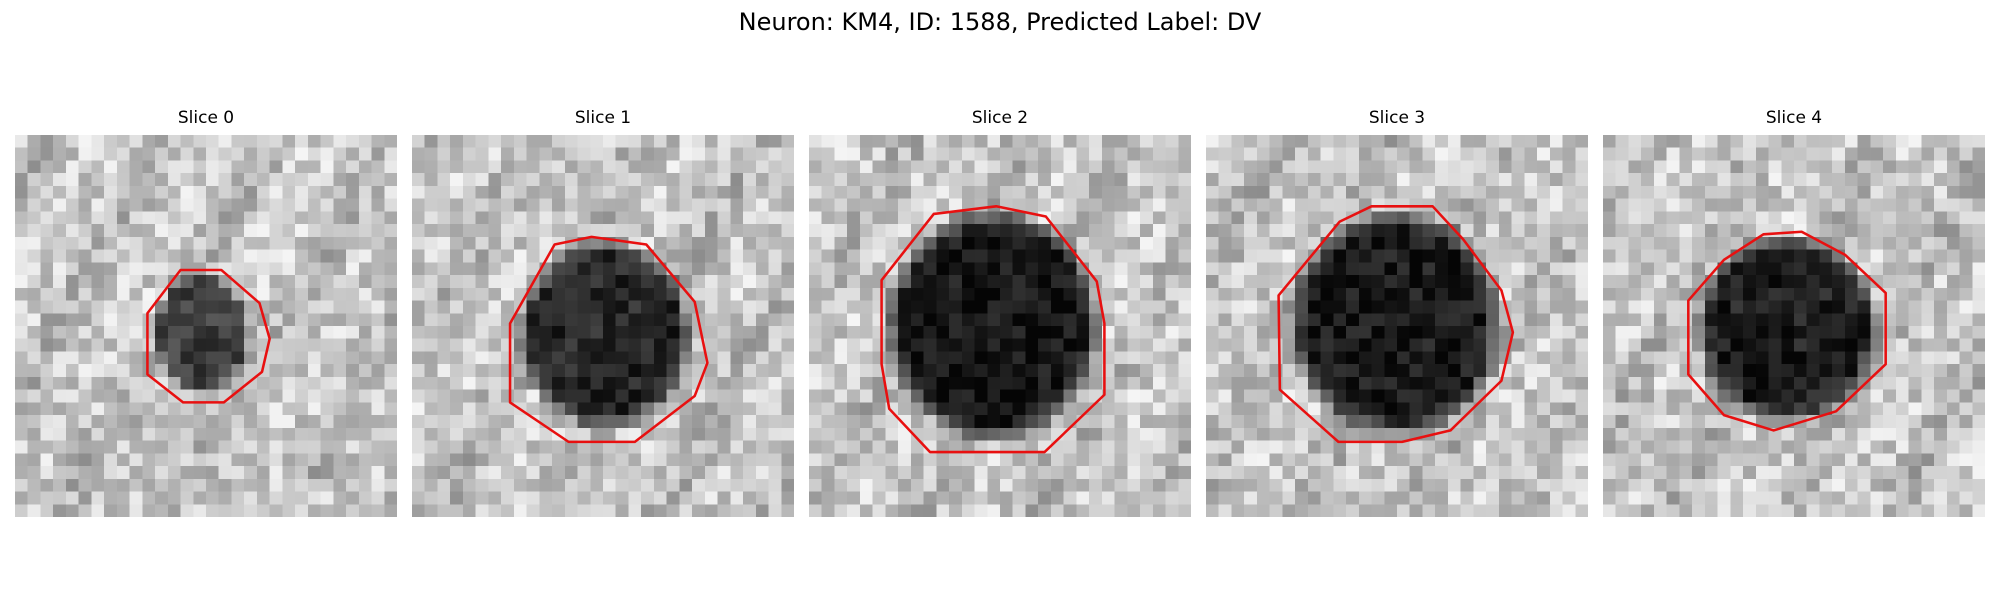 The image size is (2000, 600). I want to click on slice-title: Slice 3, so click(1397, 118).